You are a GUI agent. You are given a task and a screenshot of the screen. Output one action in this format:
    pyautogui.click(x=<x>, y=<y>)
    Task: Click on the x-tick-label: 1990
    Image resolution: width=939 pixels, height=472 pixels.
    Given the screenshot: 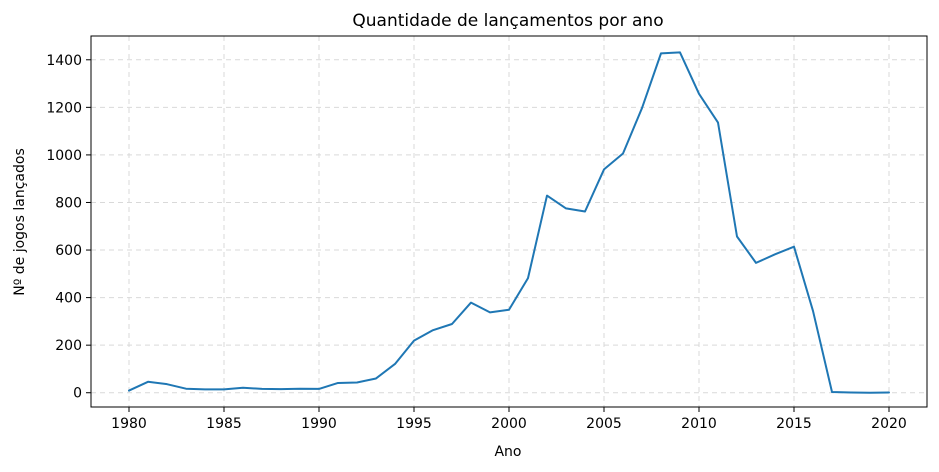 What is the action you would take?
    pyautogui.click(x=319, y=424)
    